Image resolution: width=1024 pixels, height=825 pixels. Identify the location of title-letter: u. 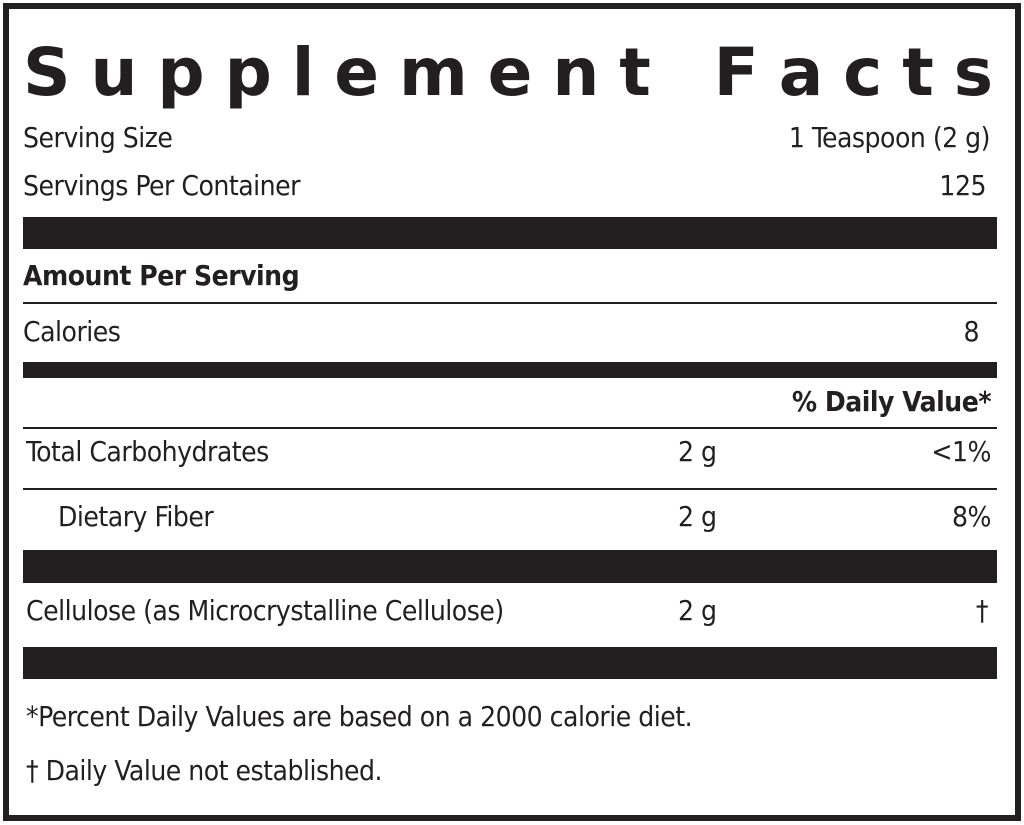
(114, 72).